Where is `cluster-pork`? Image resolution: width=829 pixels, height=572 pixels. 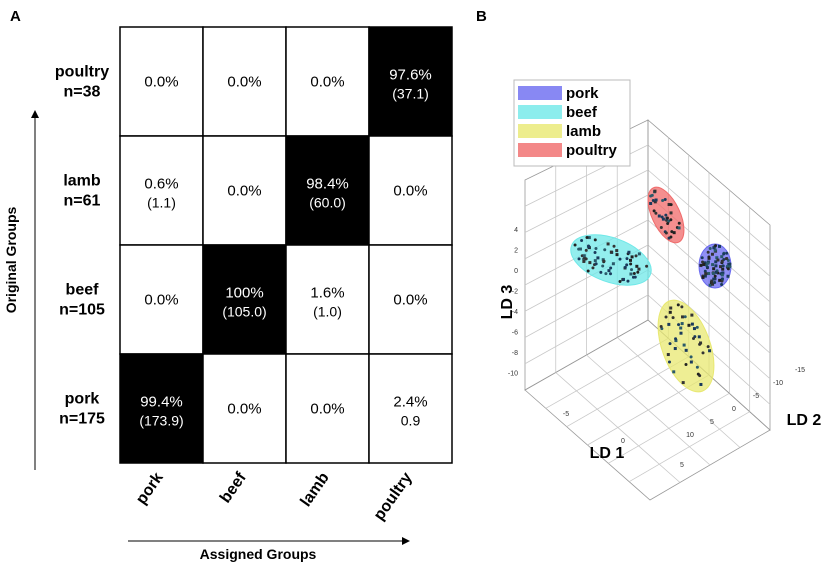 cluster-pork is located at coordinates (715, 266).